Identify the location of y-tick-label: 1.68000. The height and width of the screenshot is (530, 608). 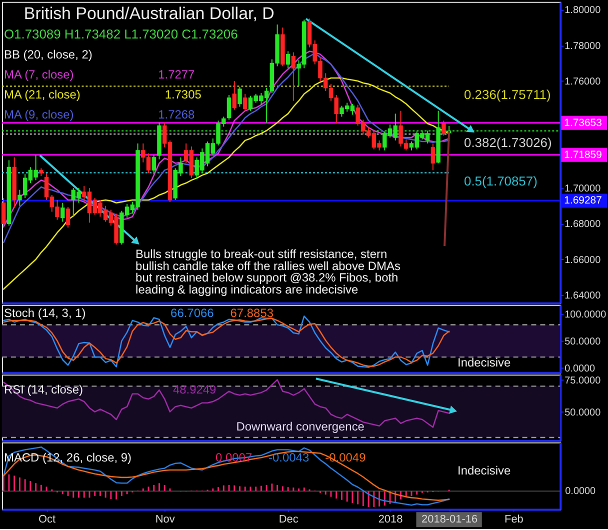
(583, 224).